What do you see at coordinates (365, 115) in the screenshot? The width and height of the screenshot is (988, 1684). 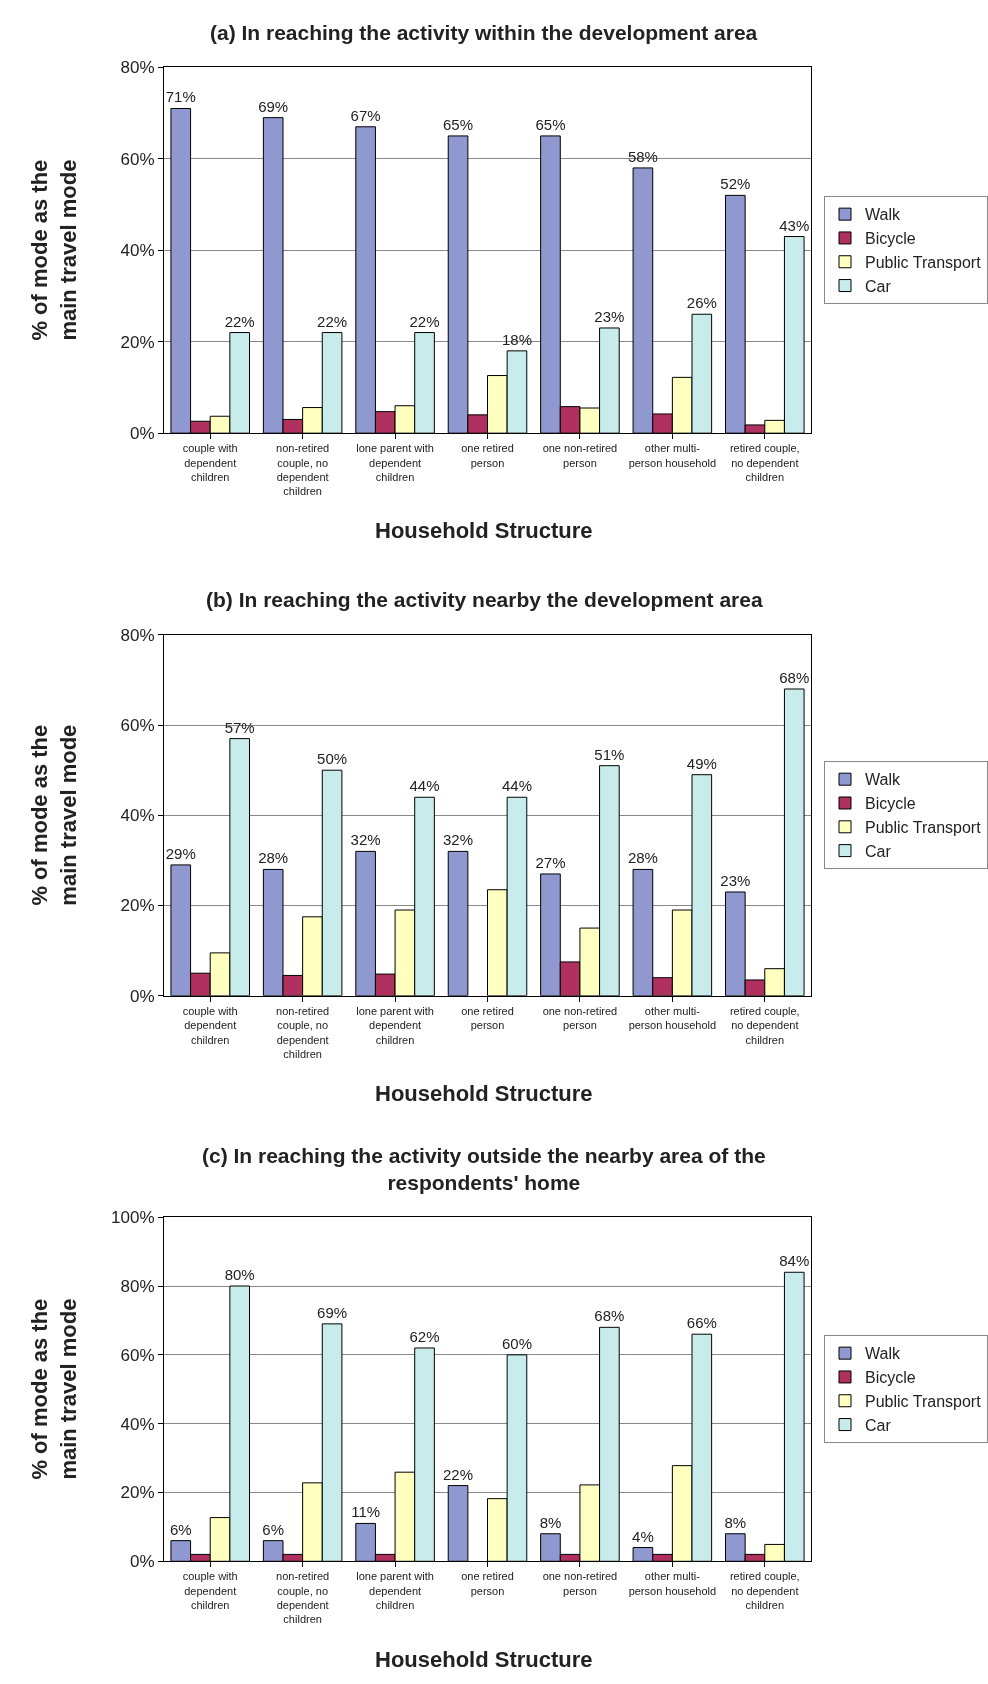 I see `data-label: 67%` at bounding box center [365, 115].